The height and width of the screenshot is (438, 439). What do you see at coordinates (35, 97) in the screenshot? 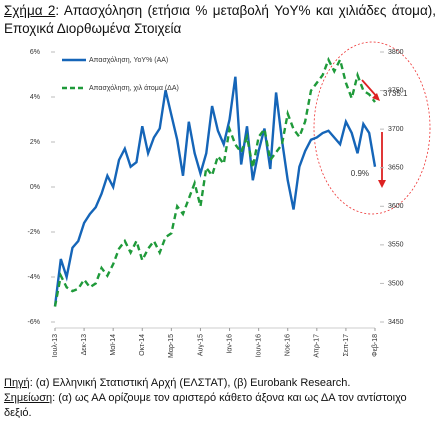
I see `y-tick-label: 4%` at bounding box center [35, 97].